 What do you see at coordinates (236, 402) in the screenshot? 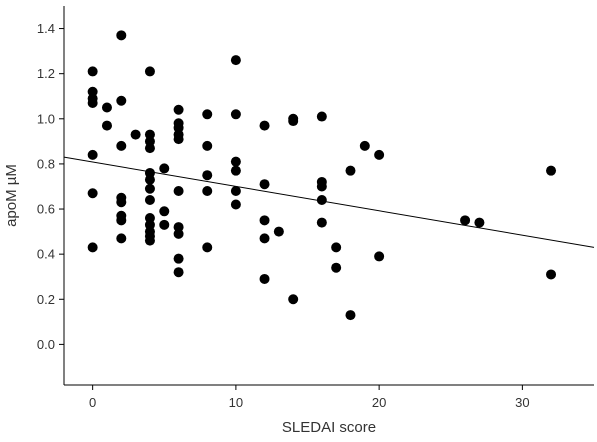
I see `x-tick-label: 10` at bounding box center [236, 402].